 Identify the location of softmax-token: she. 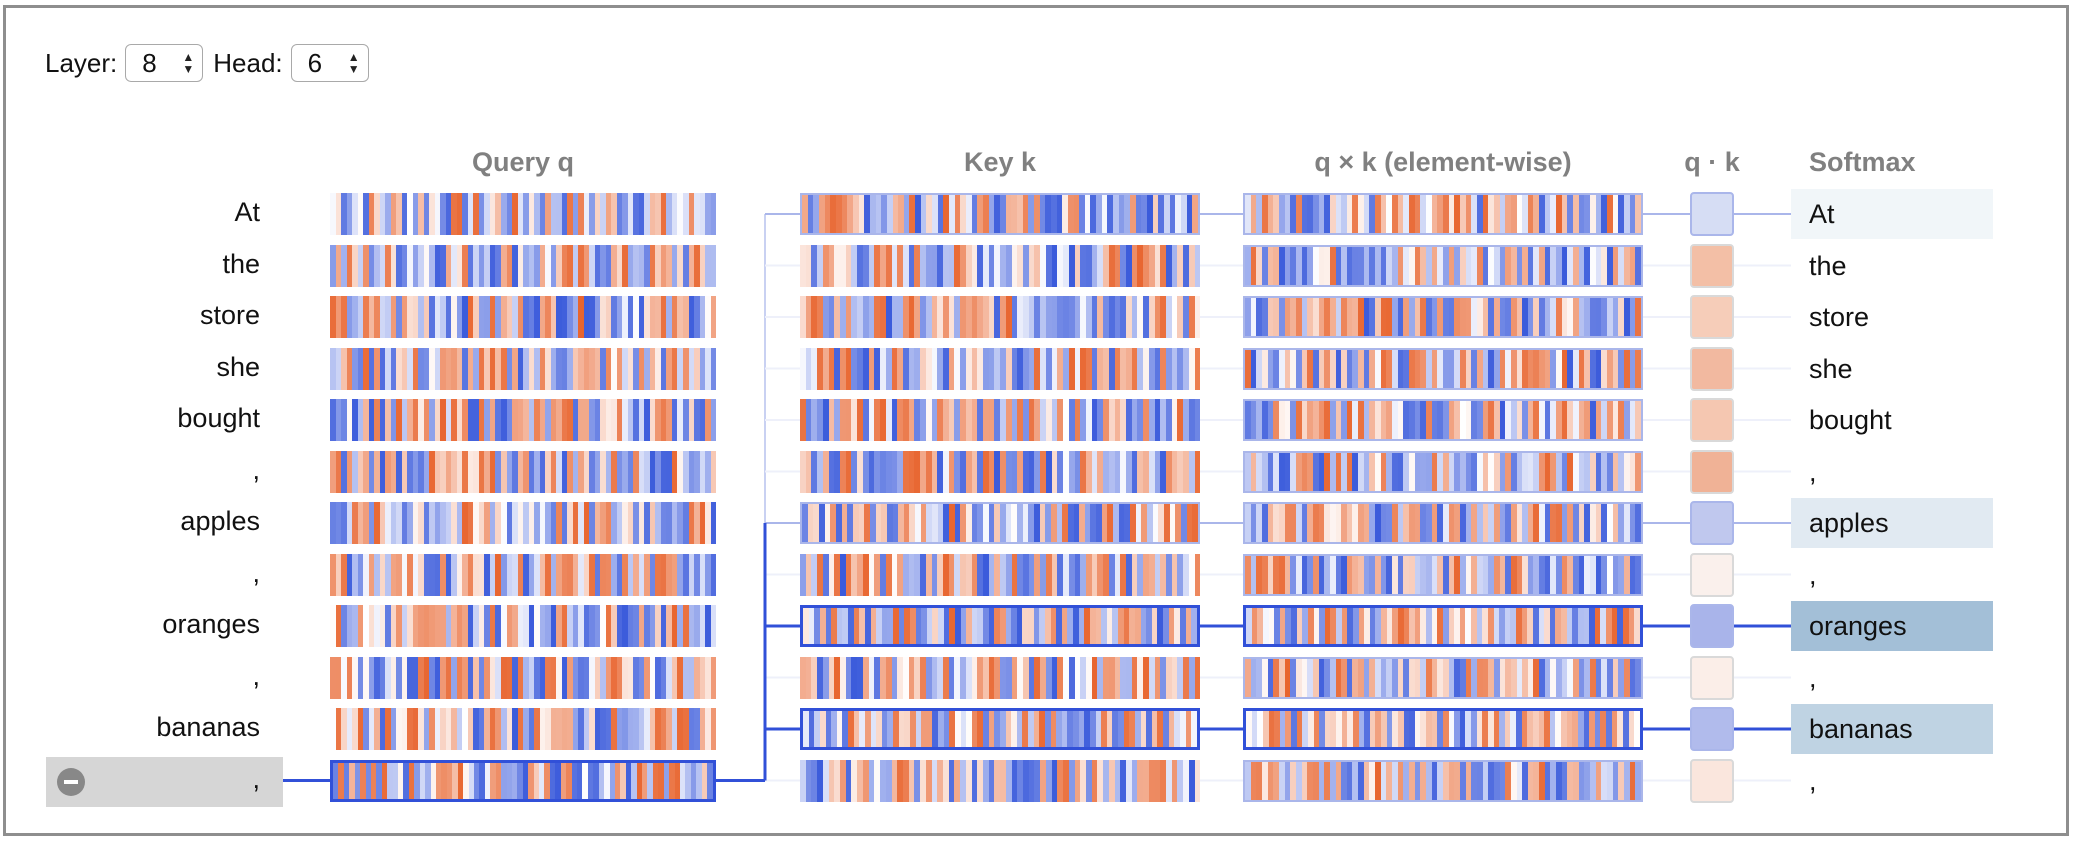
(1831, 368).